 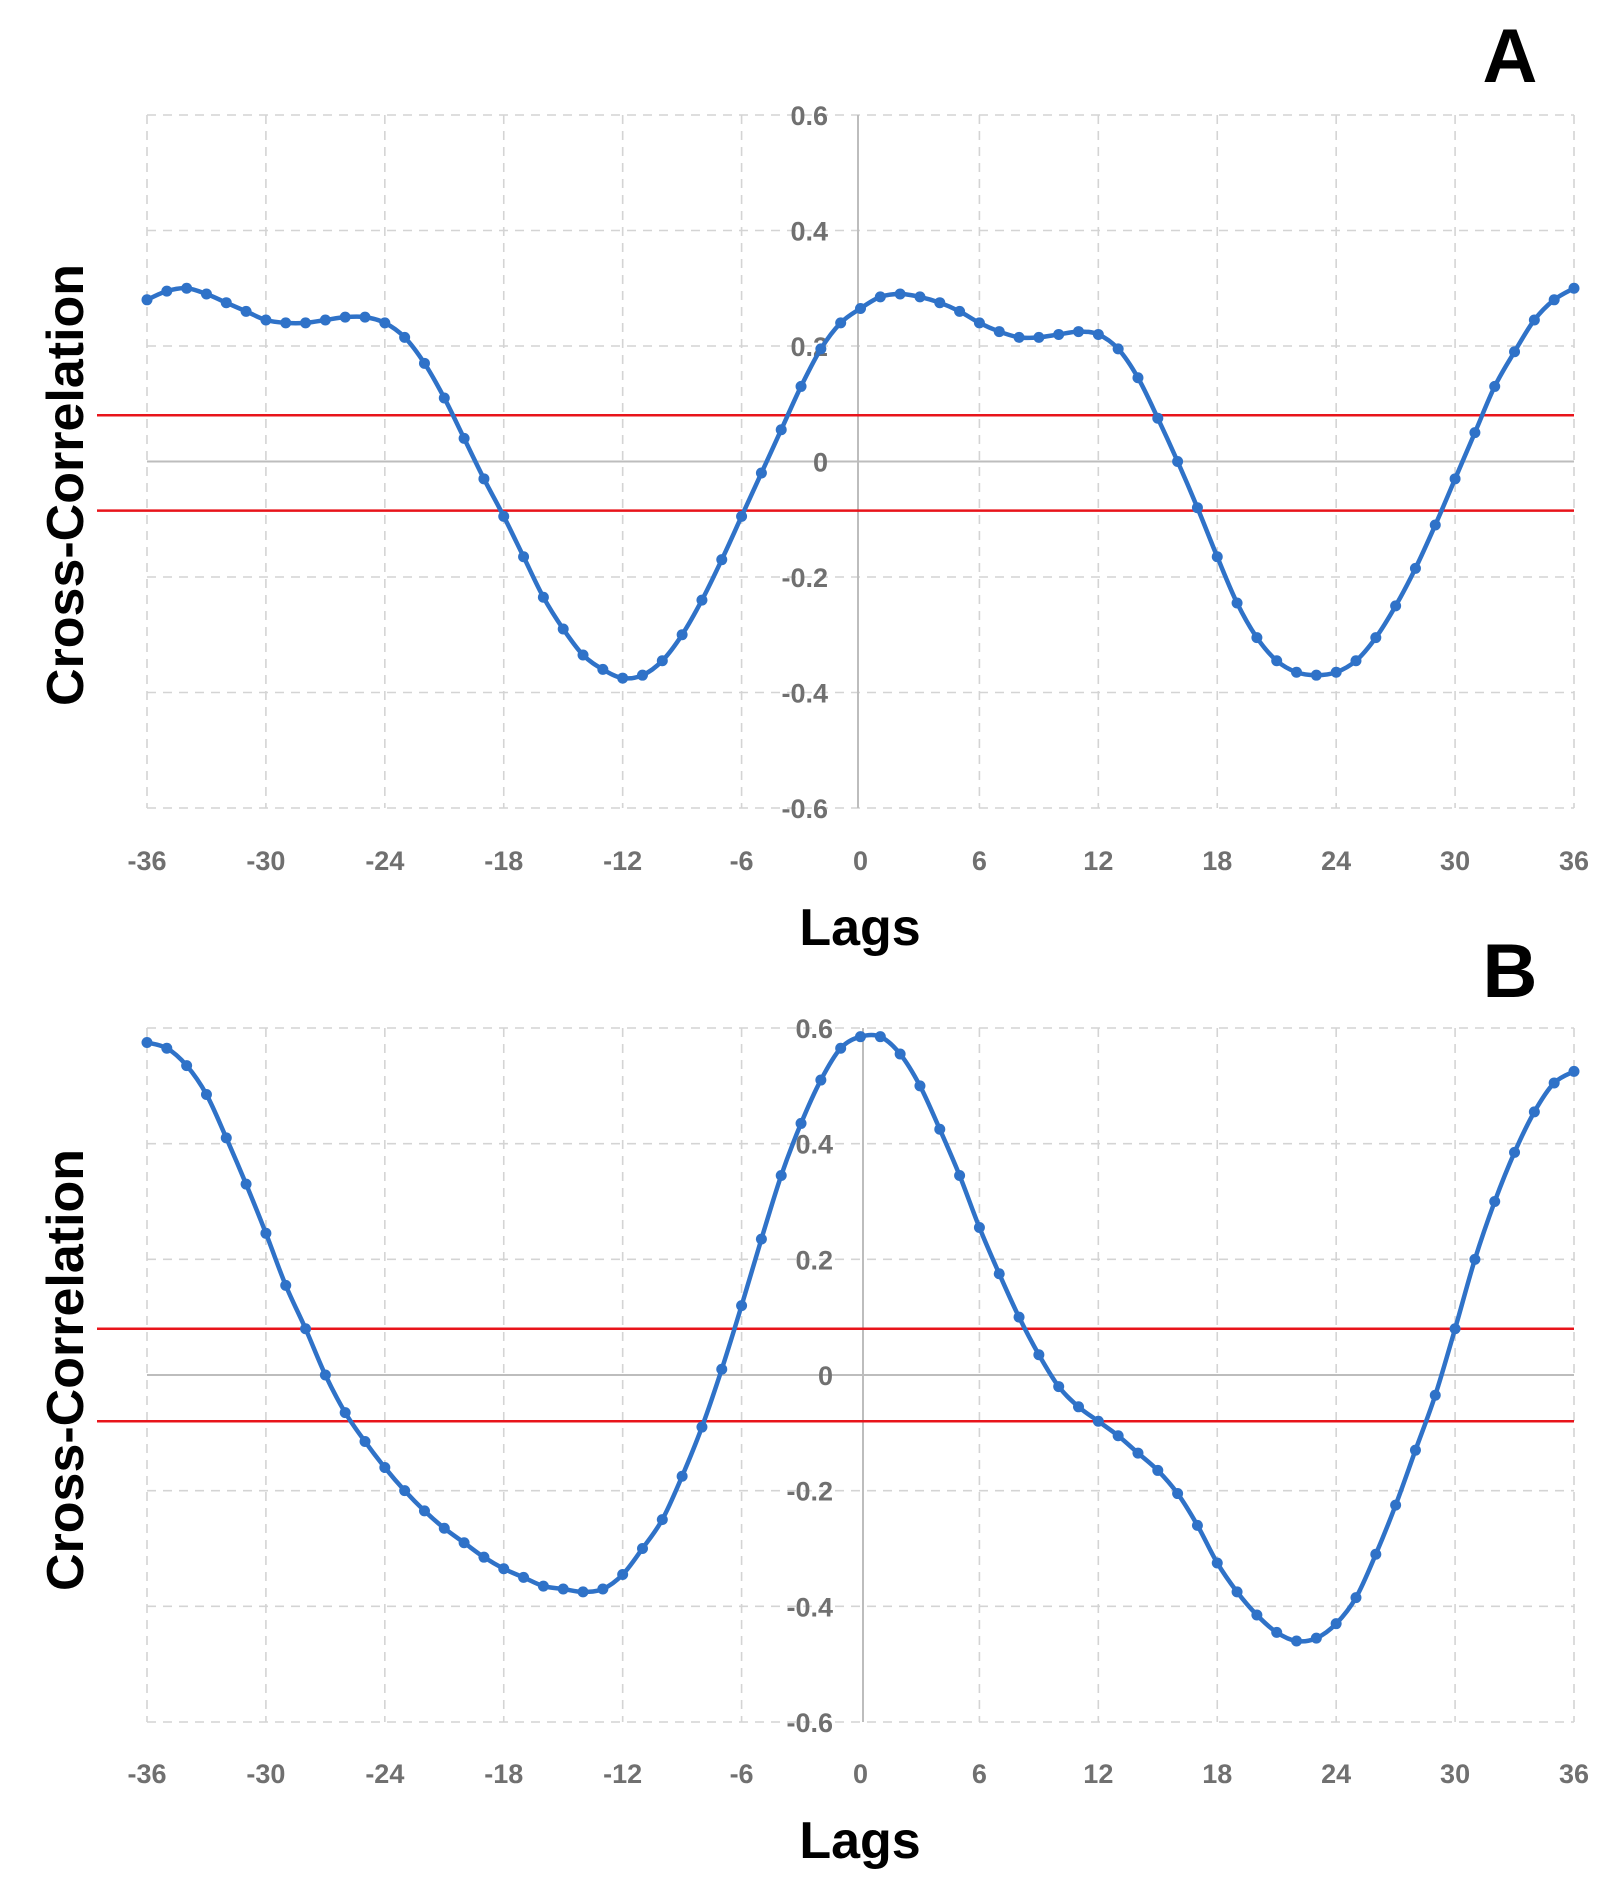 I want to click on chart-a-ytick-label: 0, so click(x=820, y=463).